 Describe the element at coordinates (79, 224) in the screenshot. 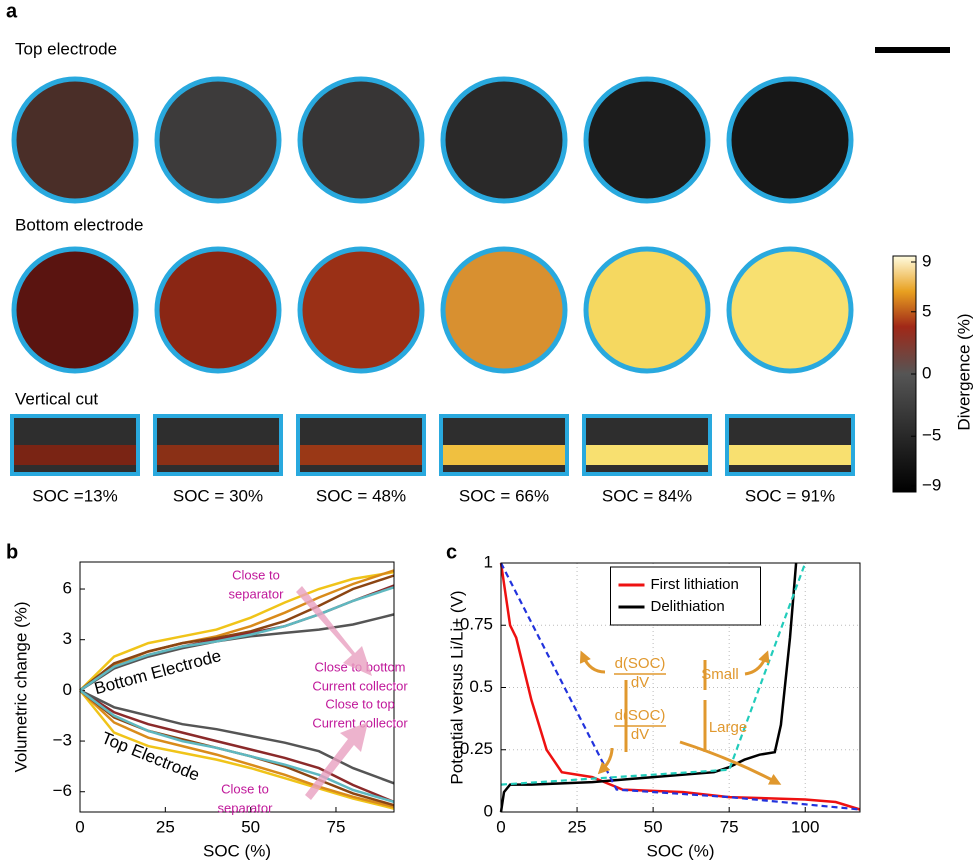

I see `row-label: Bottom electrode` at that location.